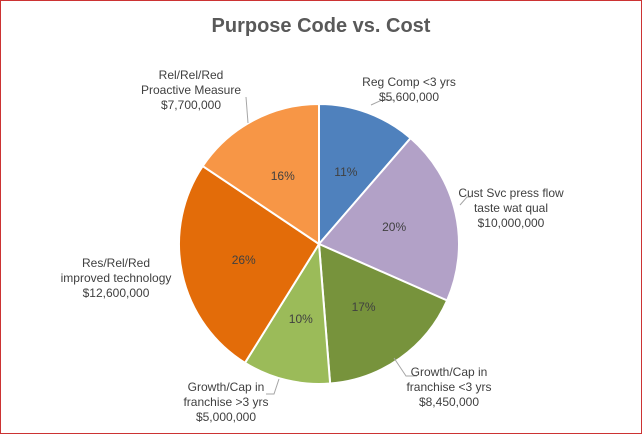  Describe the element at coordinates (321, 26) in the screenshot. I see `chart-title: Purpose Code vs. Cost` at that location.